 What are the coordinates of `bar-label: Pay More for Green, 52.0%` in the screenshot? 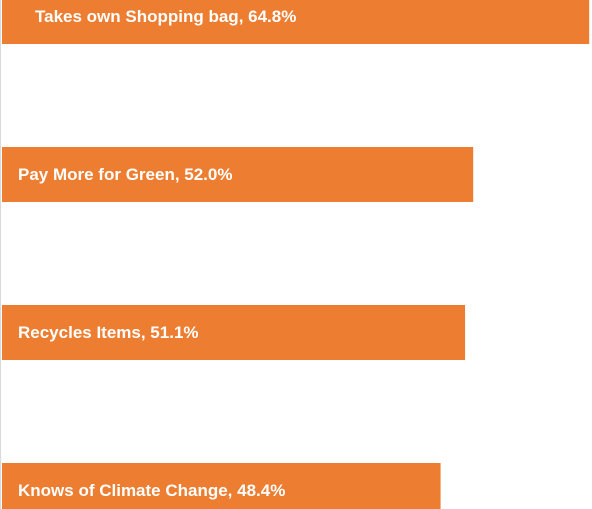 It's located at (125, 174).